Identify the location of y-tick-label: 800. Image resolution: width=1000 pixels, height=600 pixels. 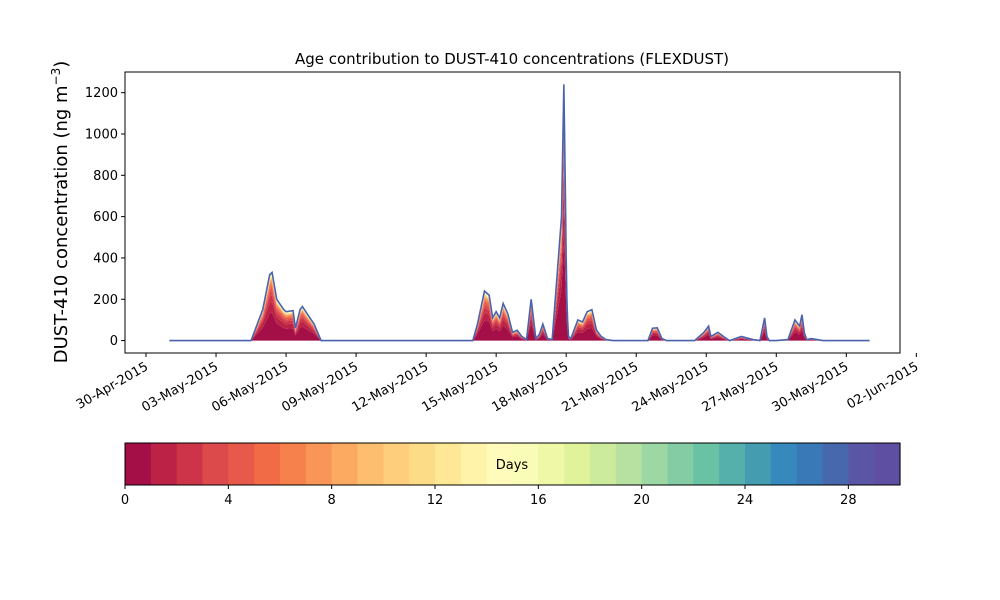
(105, 176).